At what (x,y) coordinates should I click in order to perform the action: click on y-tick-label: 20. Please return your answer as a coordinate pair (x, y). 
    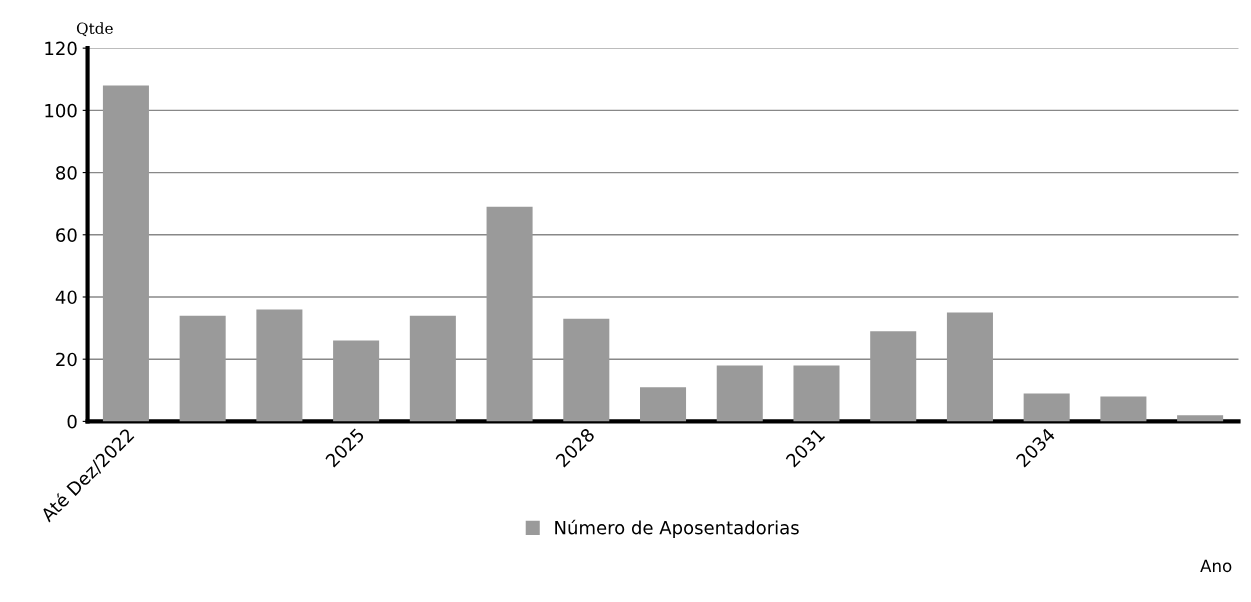
    Looking at the image, I should click on (66, 359).